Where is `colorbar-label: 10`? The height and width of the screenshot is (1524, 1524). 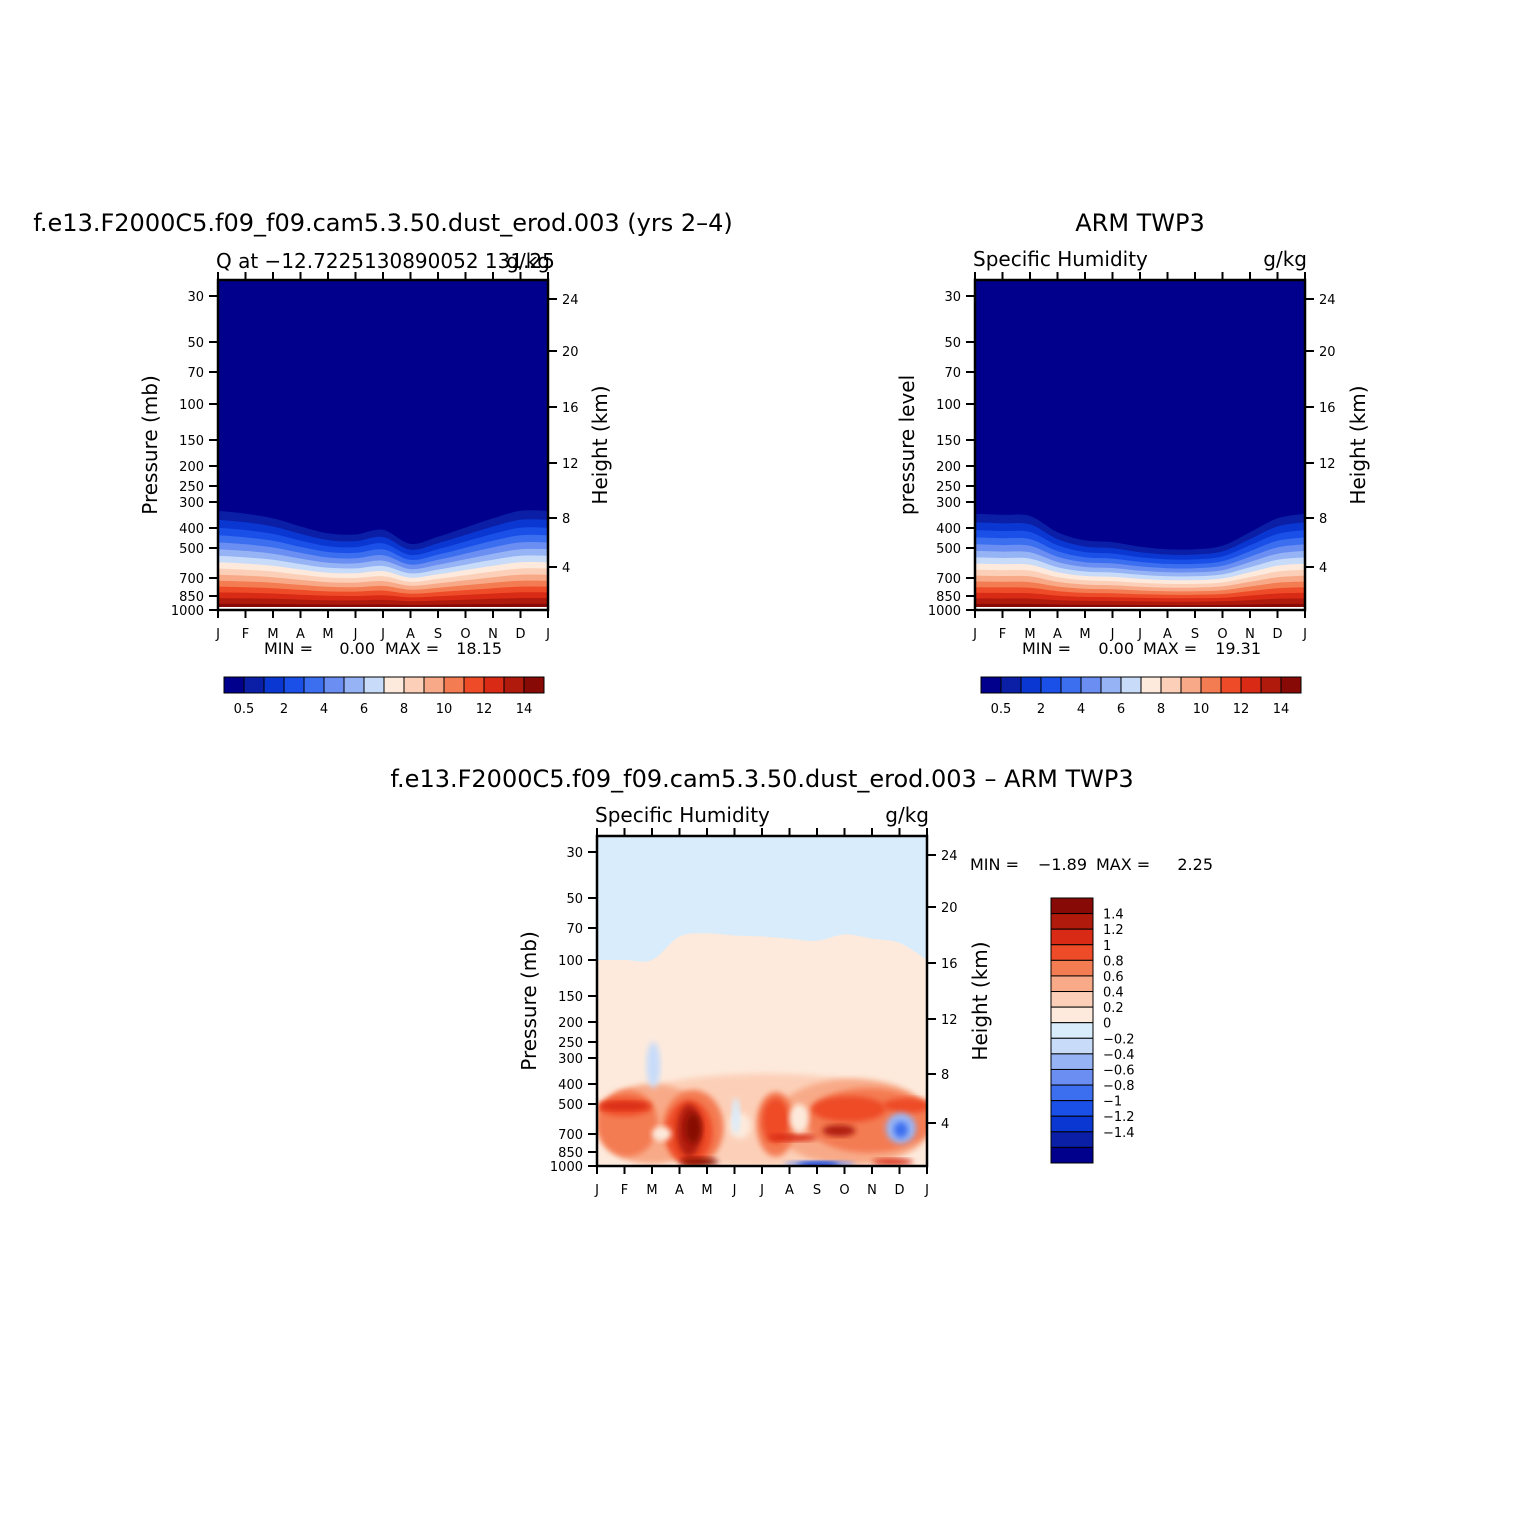
colorbar-label: 10 is located at coordinates (1201, 709).